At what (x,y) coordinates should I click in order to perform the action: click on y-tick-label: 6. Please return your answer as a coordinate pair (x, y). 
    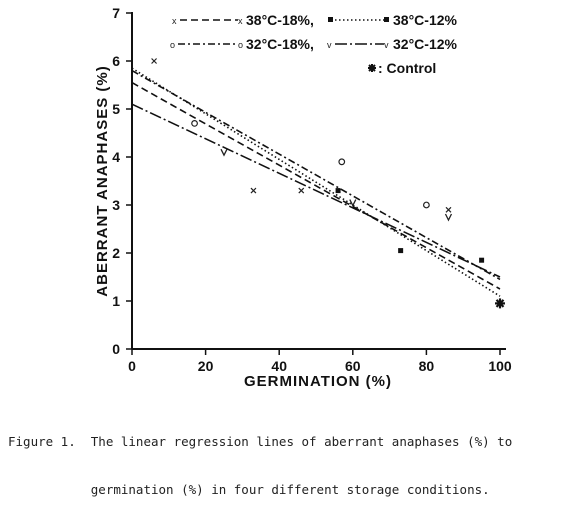
    Looking at the image, I should click on (116, 61).